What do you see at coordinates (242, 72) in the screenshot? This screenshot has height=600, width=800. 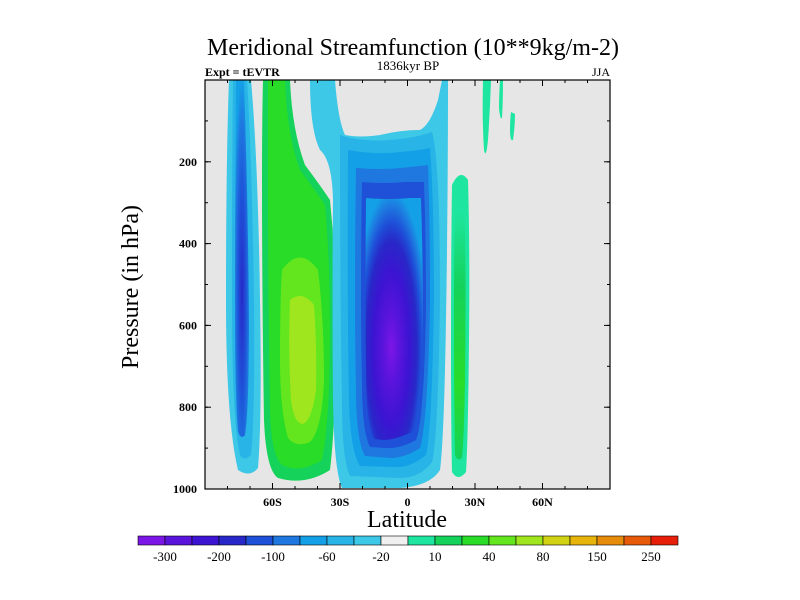 I see `experiment-label: Expt = tEVTR` at bounding box center [242, 72].